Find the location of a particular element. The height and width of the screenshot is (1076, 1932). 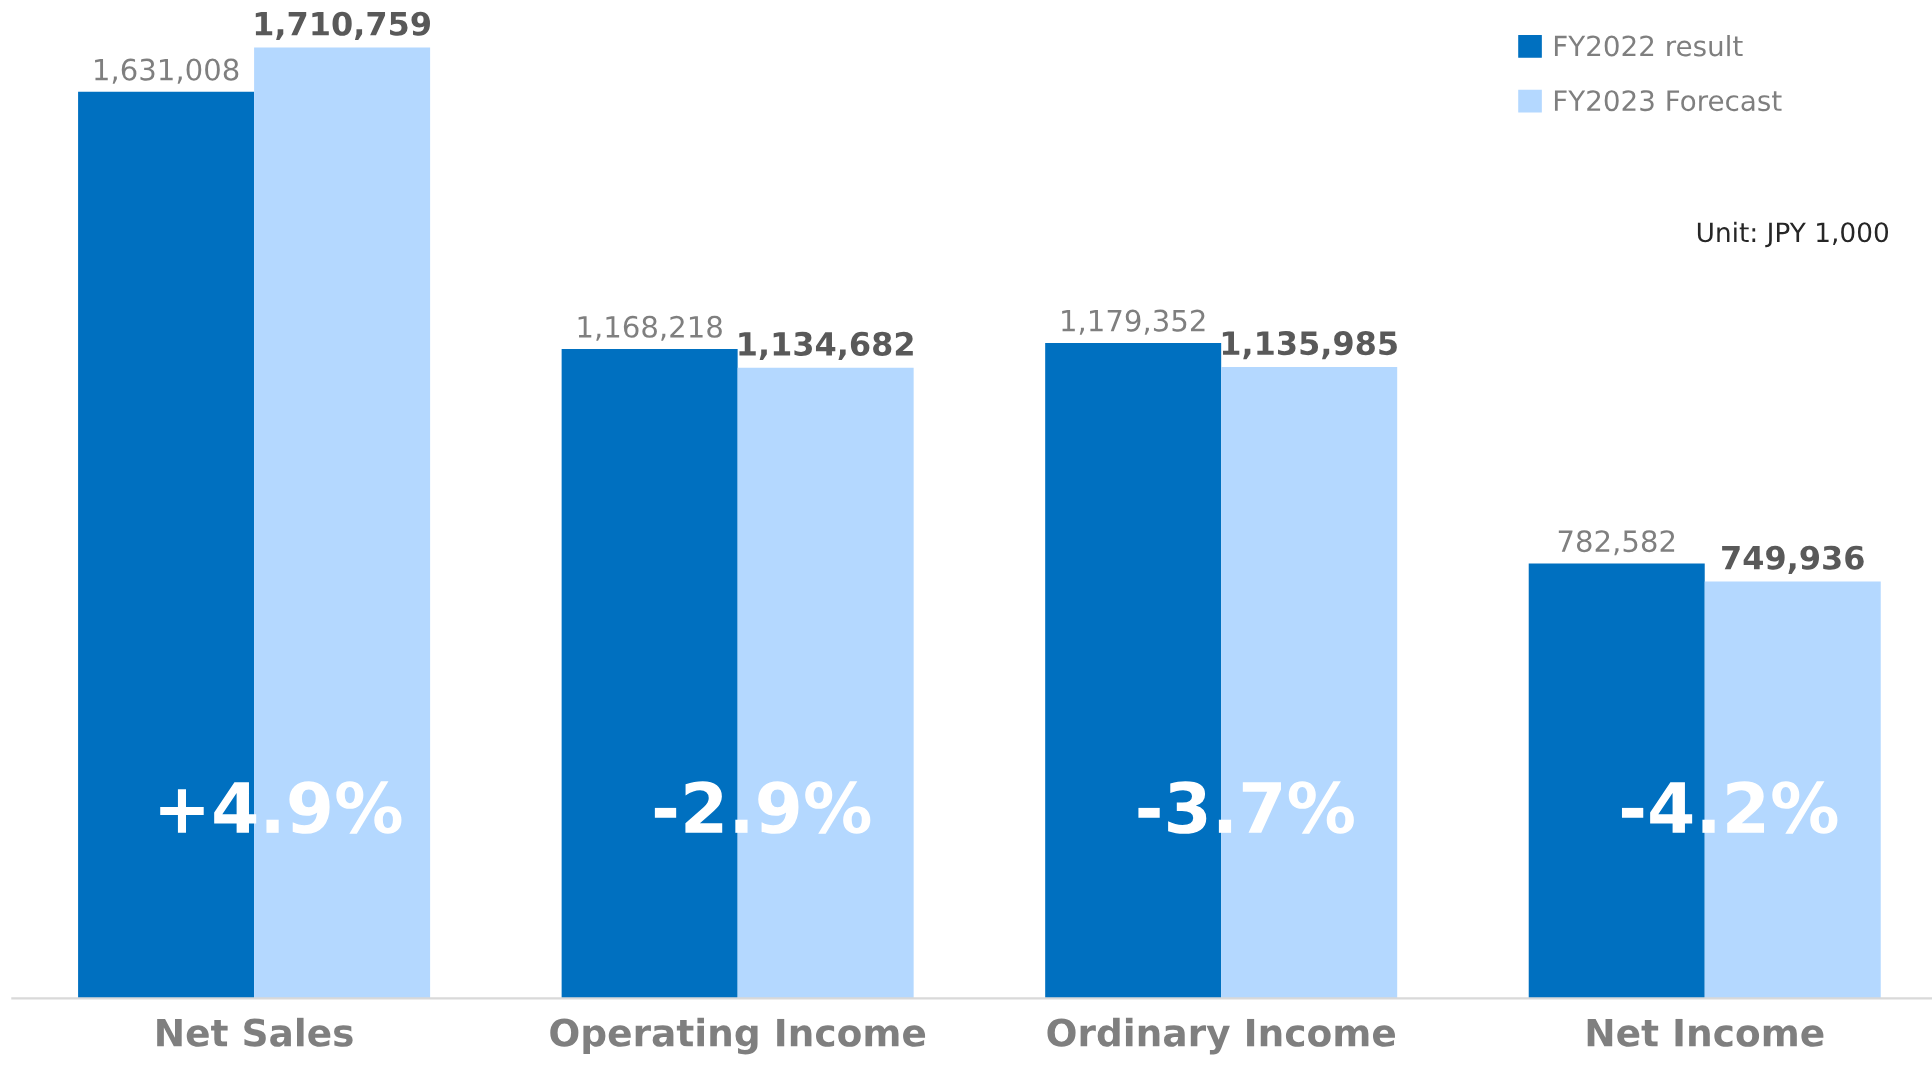

data-label: 749,936 is located at coordinates (1793, 559).